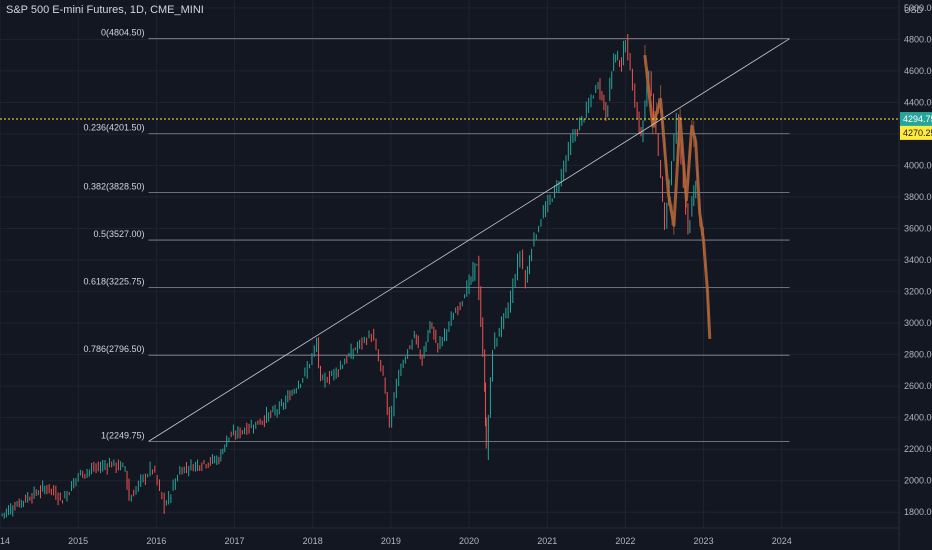 The width and height of the screenshot is (932, 550). Describe the element at coordinates (113, 282) in the screenshot. I see `fib-level-label: 0.618(3225.75)` at that location.